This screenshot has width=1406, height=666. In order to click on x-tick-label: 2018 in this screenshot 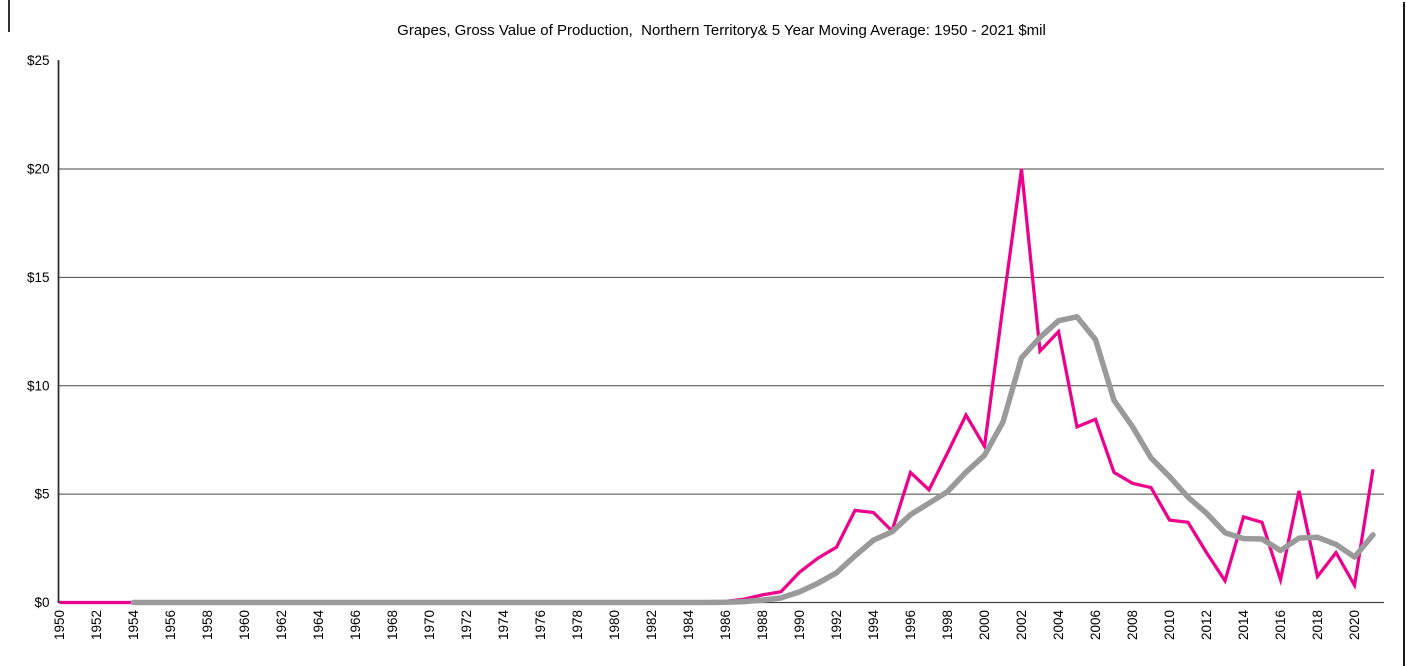, I will do `click(1317, 625)`.